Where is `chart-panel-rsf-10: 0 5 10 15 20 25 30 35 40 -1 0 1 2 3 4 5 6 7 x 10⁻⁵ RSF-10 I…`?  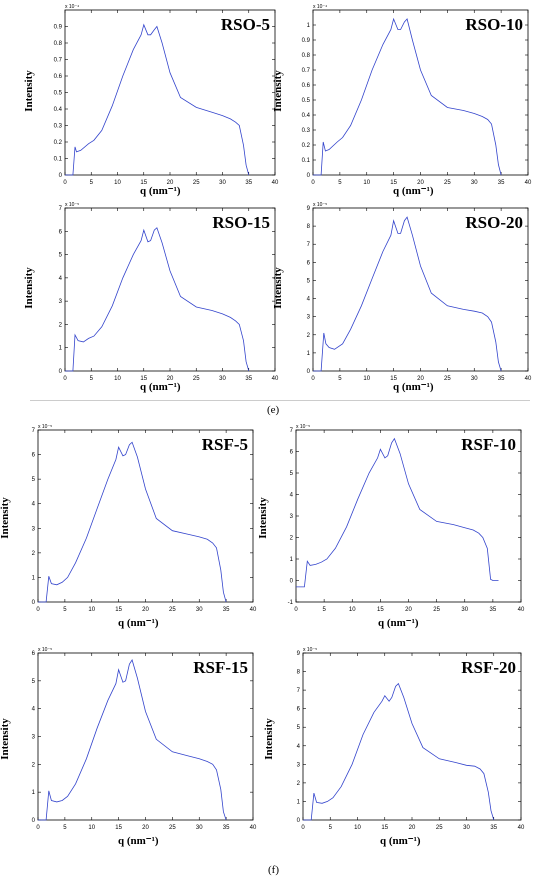 chart-panel-rsf-10: 0 5 10 15 20 25 30 35 40 -1 0 1 2 3 4 5 6 7 x 10⁻⁵ RSF-10 I… is located at coordinates (403, 527).